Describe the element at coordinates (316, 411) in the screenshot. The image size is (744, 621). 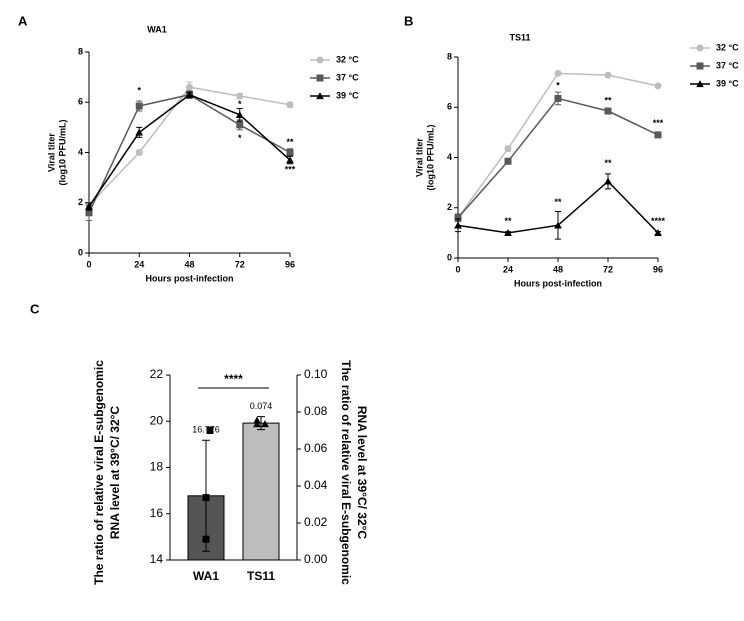
I see `y2-tick-label: 0.08` at that location.